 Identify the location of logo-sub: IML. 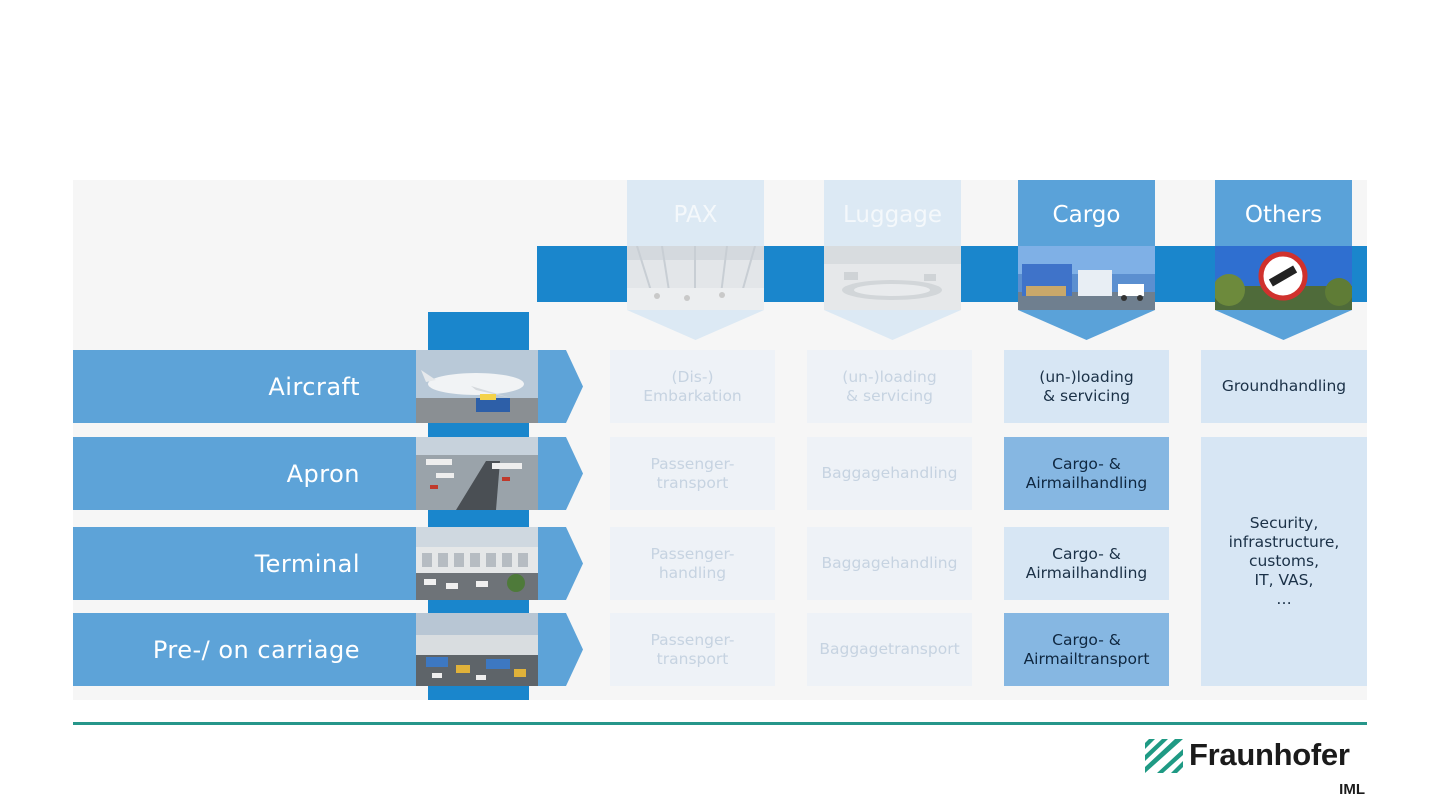
(1352, 789).